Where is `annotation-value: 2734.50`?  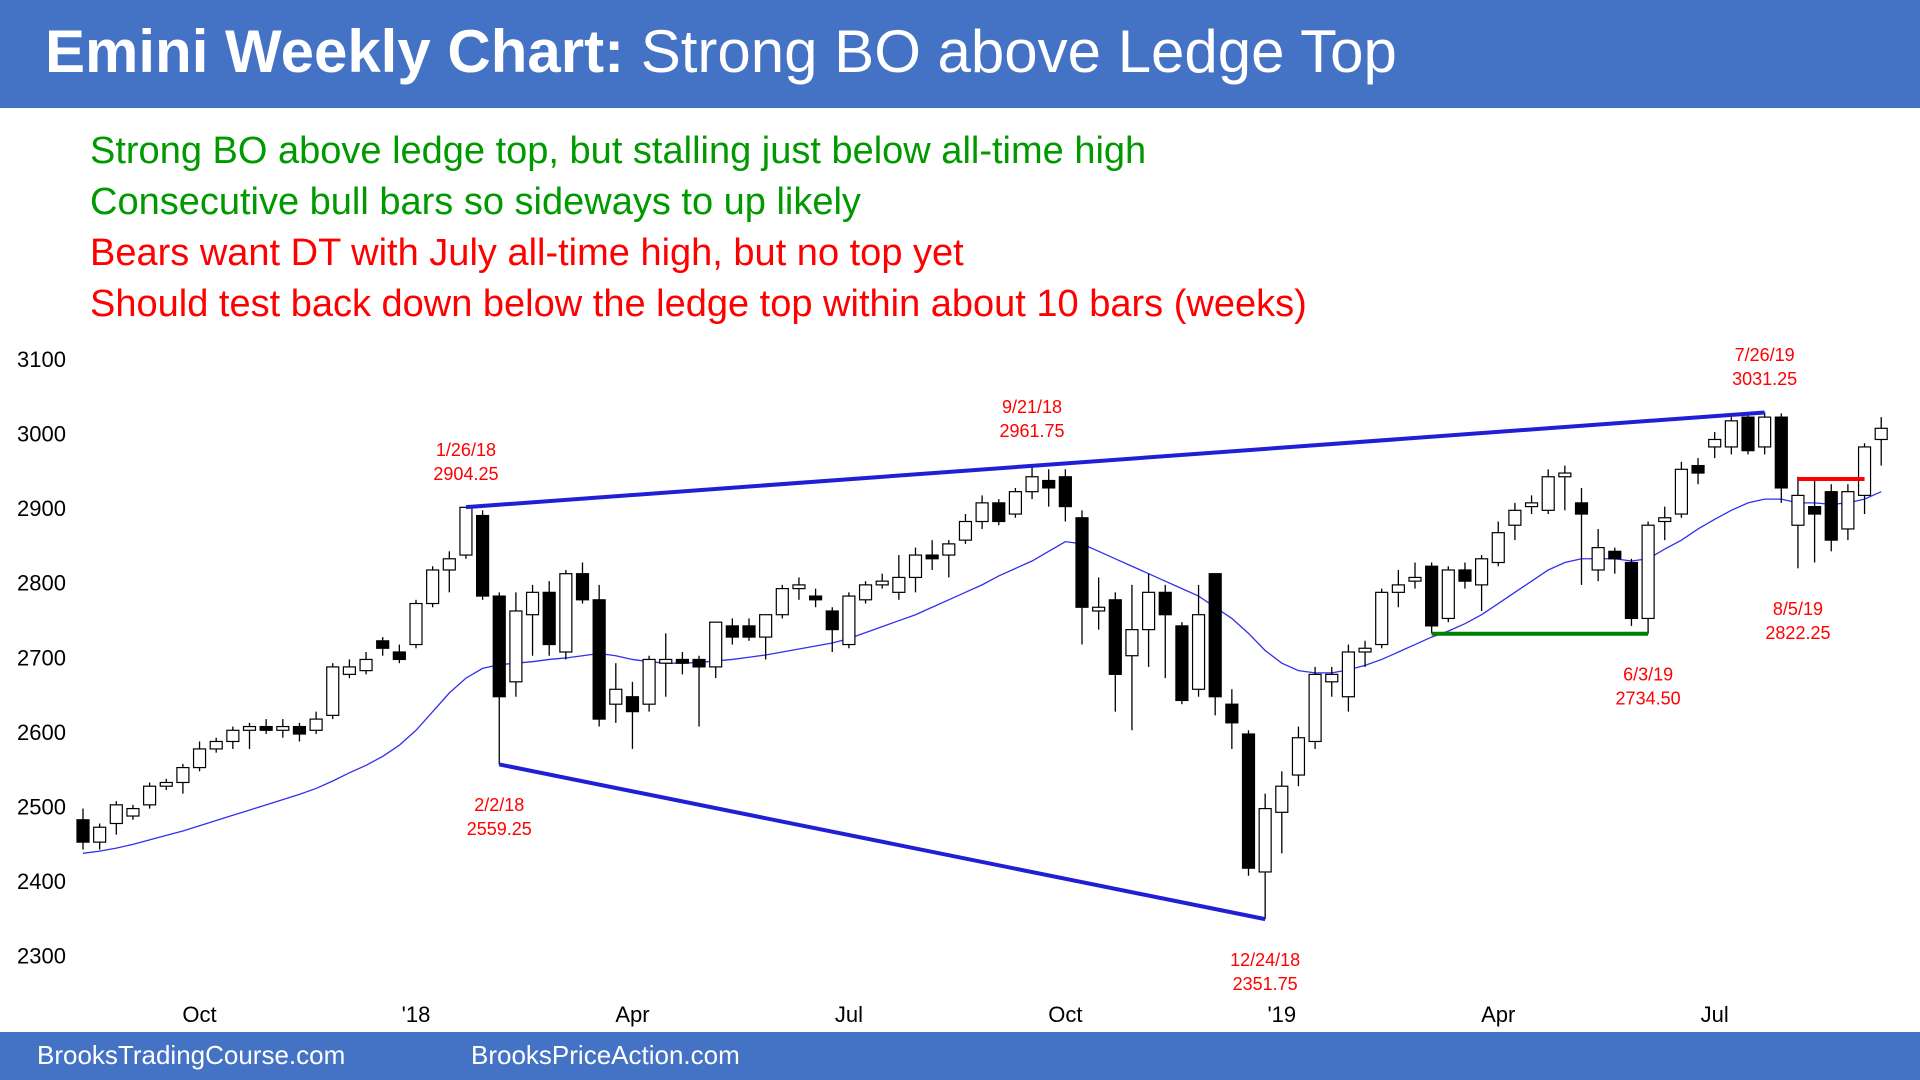
annotation-value: 2734.50 is located at coordinates (1648, 698).